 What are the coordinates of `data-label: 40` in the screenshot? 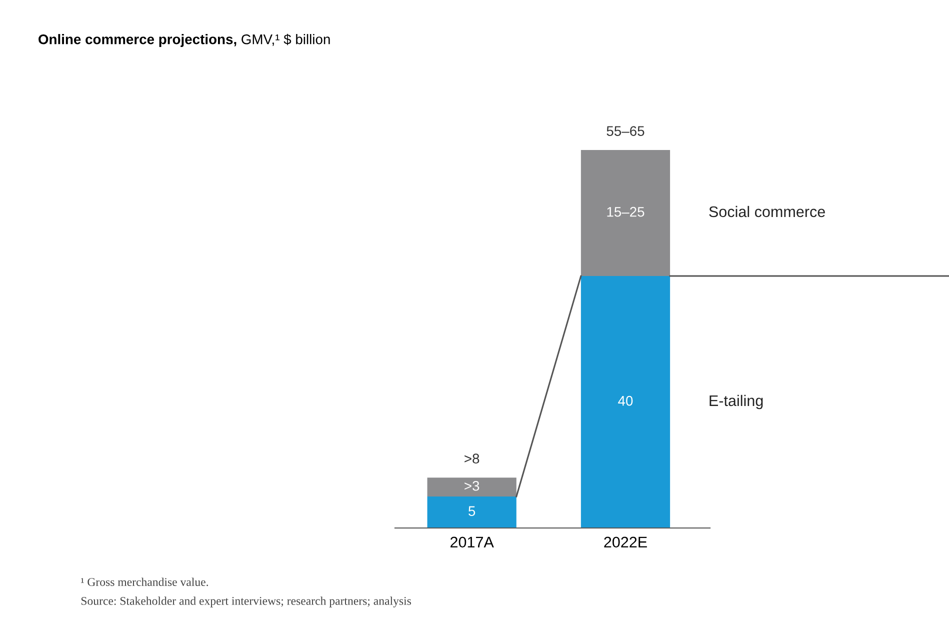 It's located at (625, 401).